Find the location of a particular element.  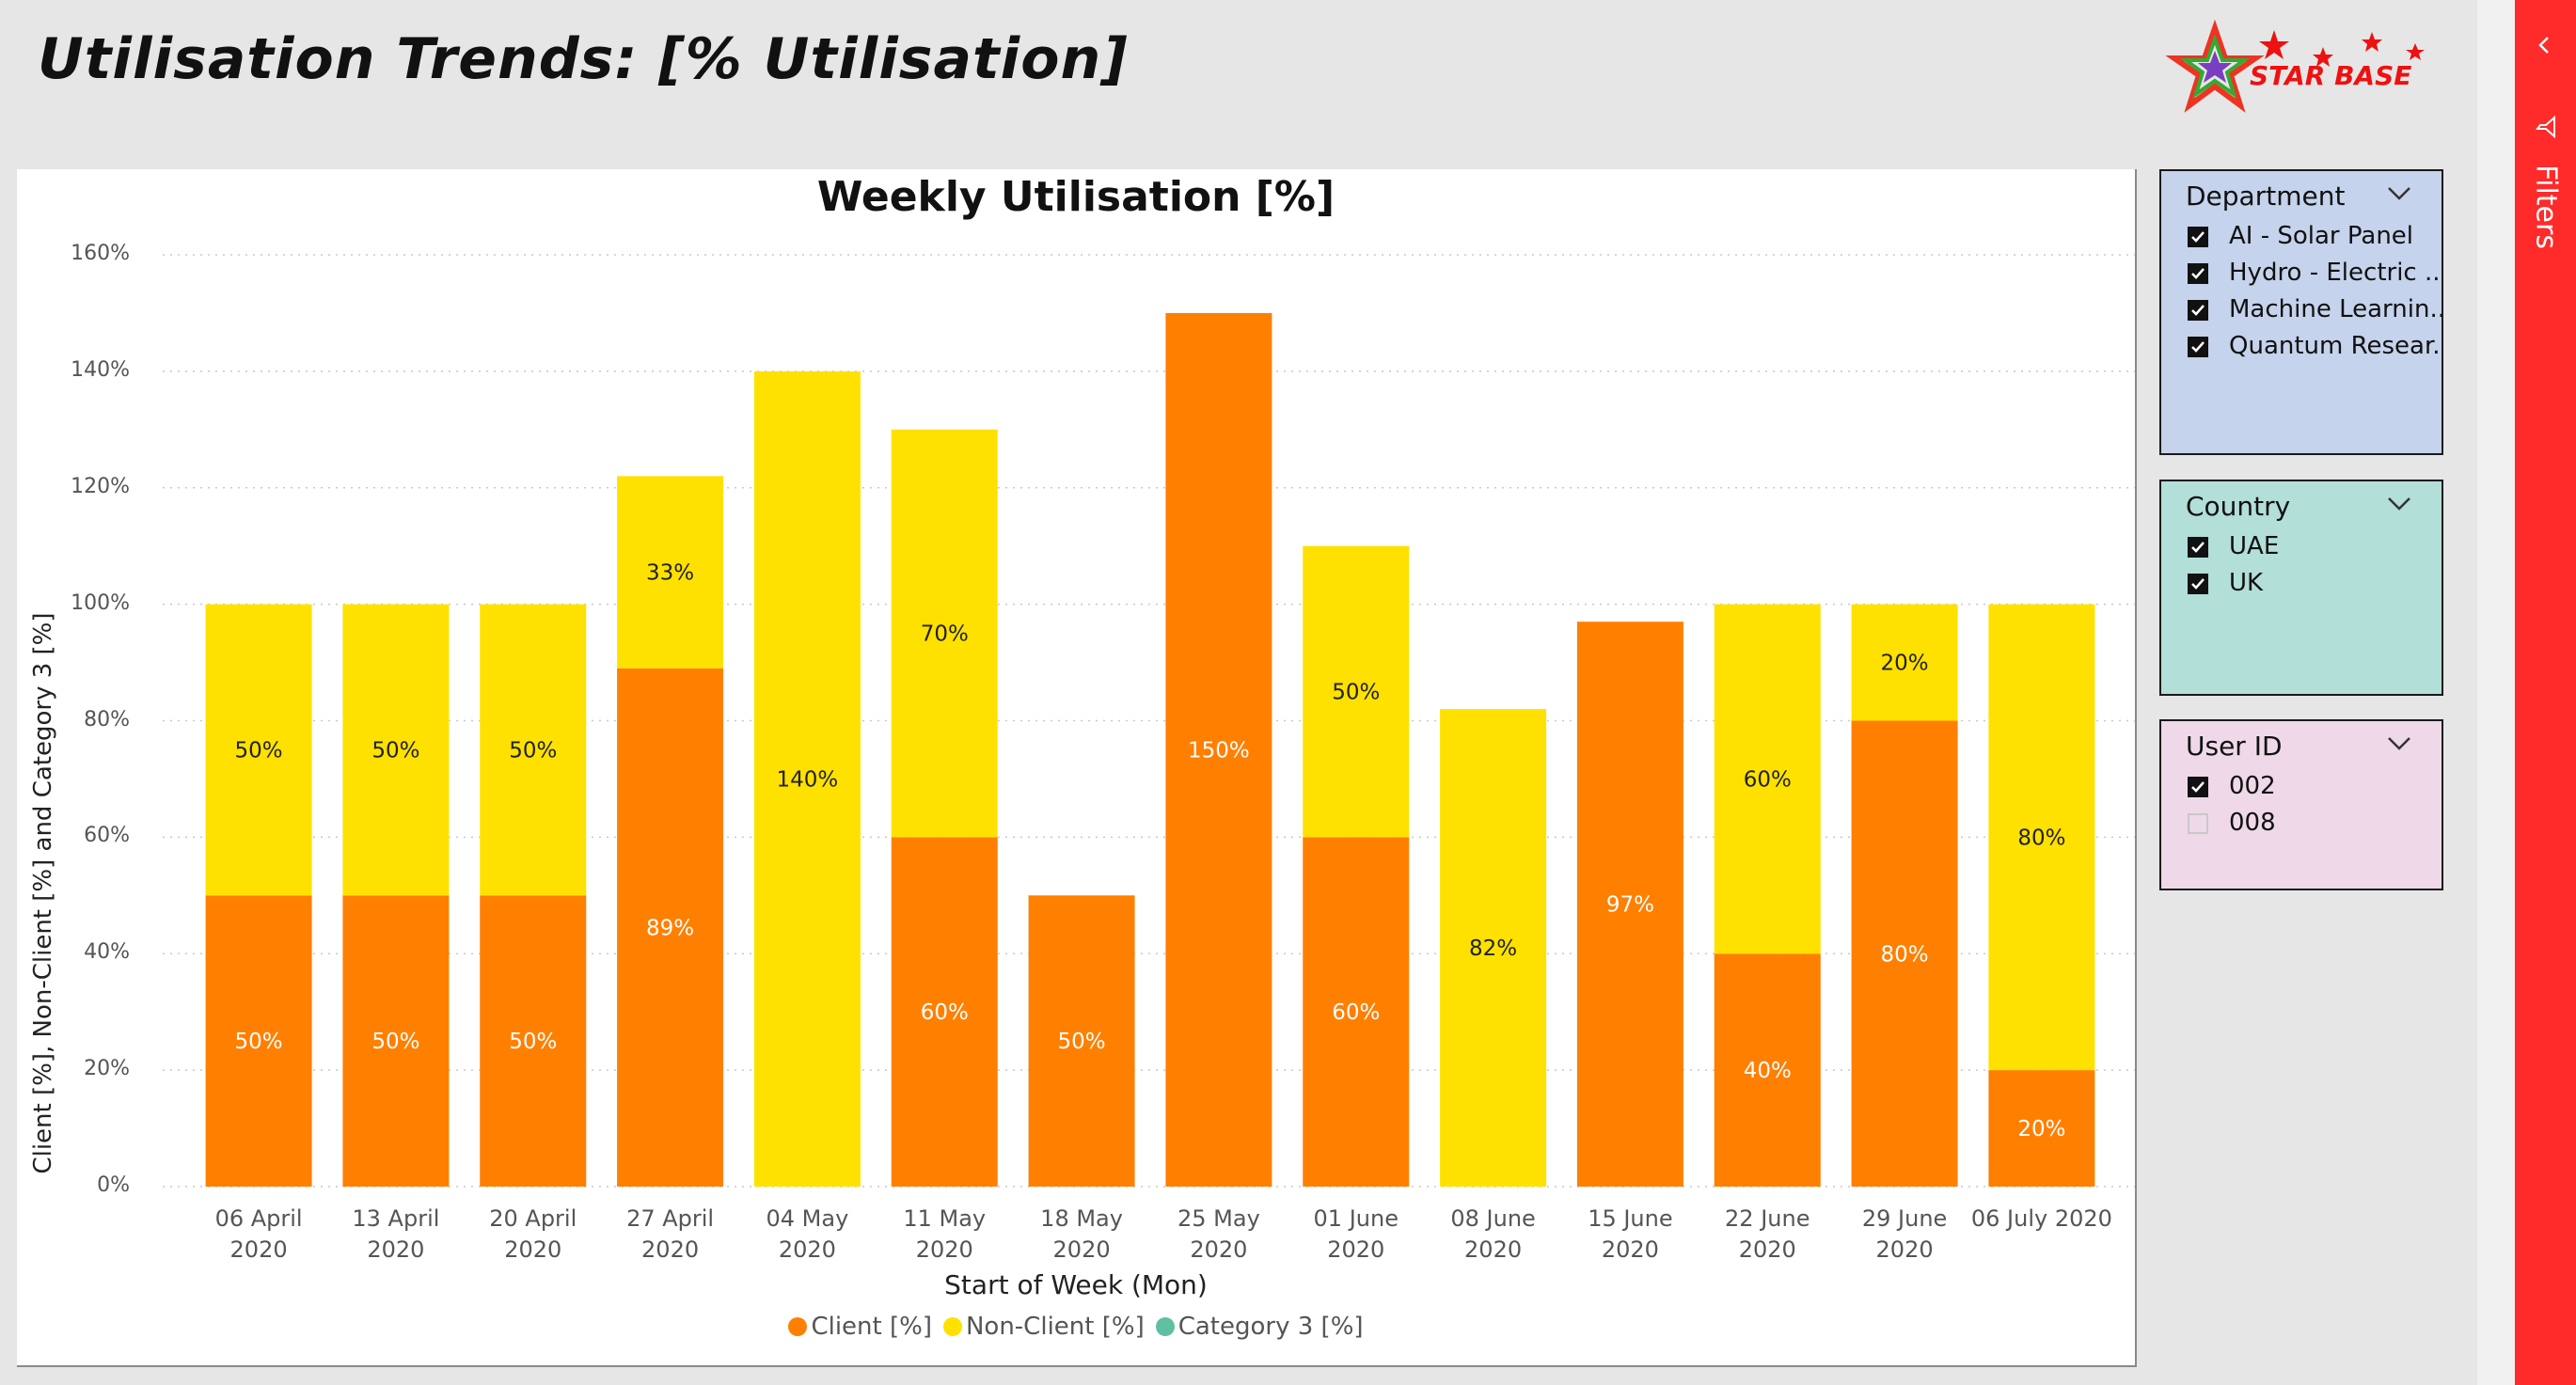

pane-divider is located at coordinates (2496, 692).